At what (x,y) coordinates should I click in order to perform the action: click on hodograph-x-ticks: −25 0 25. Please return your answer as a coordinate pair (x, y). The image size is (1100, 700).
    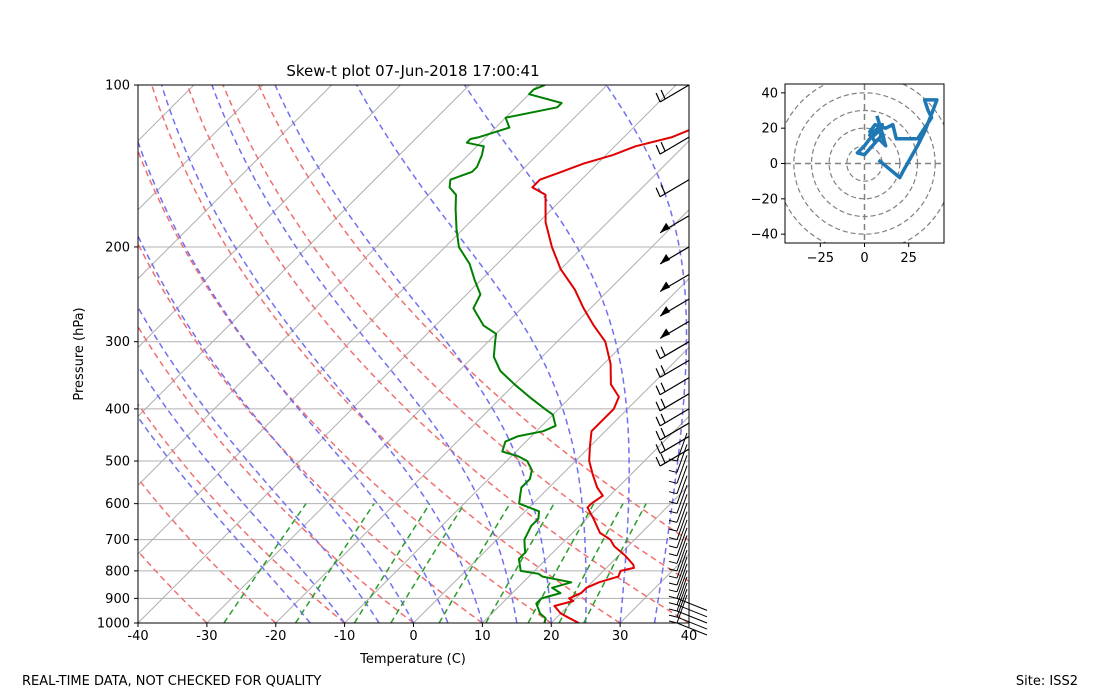
    Looking at the image, I should click on (862, 254).